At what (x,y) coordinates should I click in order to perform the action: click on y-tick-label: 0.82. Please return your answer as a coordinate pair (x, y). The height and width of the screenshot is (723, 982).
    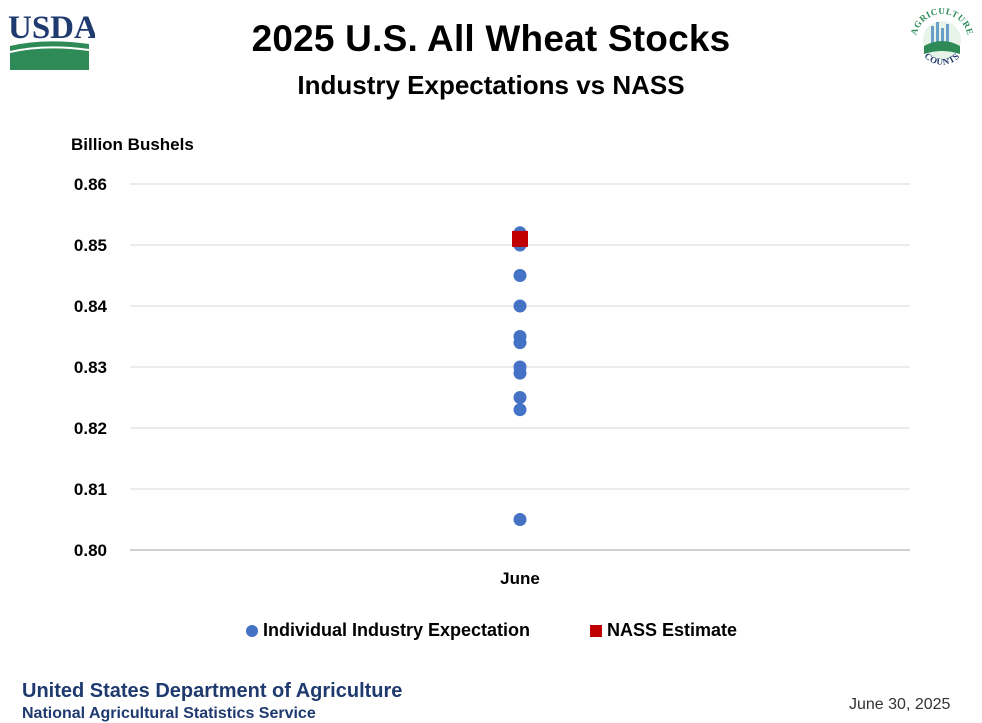
    Looking at the image, I should click on (90, 428).